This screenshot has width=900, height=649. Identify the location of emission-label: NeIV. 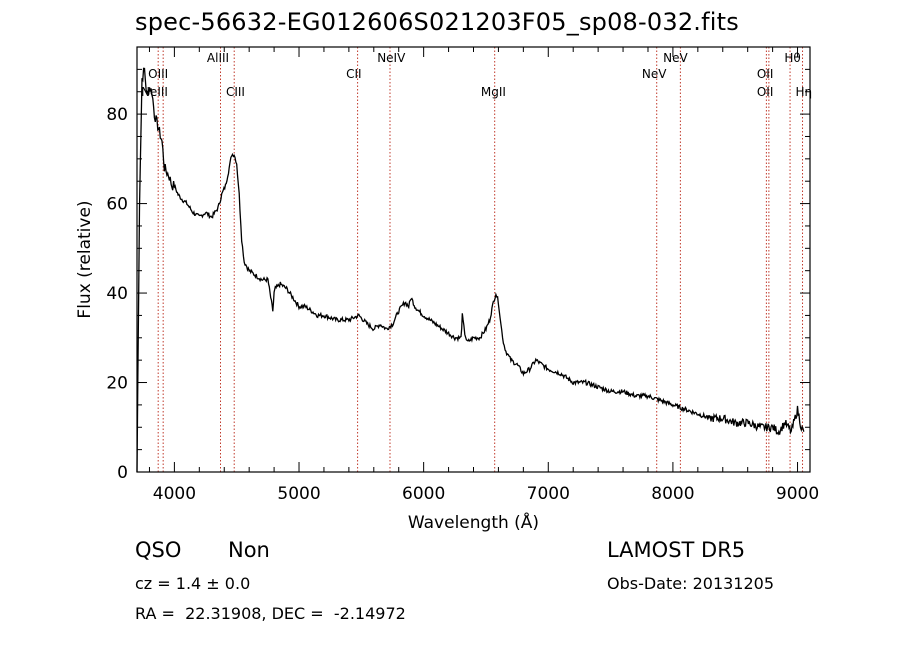
(391, 58).